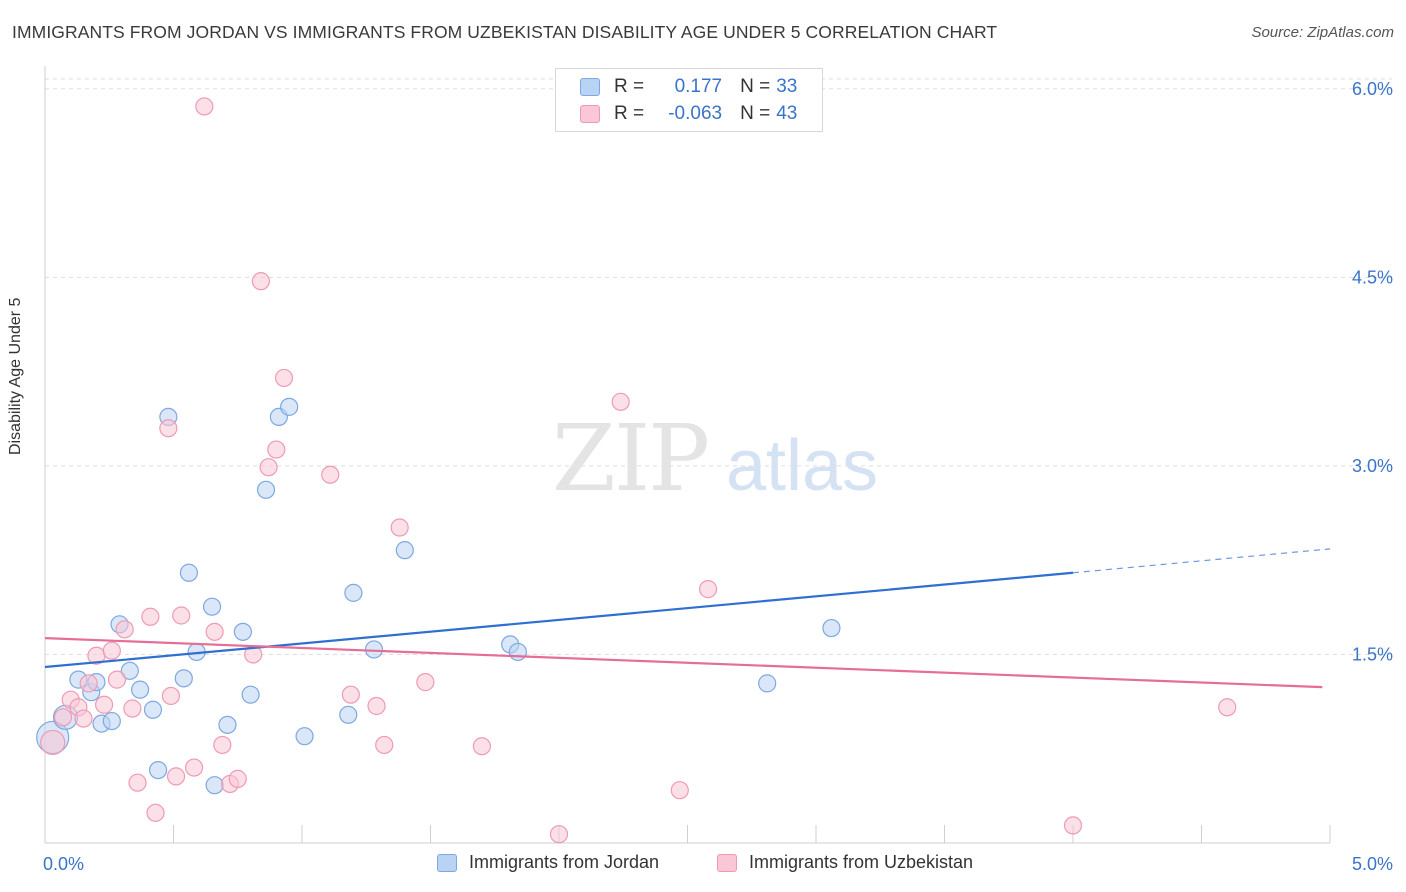 Image resolution: width=1406 pixels, height=892 pixels. What do you see at coordinates (1201, 561) in the screenshot?
I see `jordan-trend-extension` at bounding box center [1201, 561].